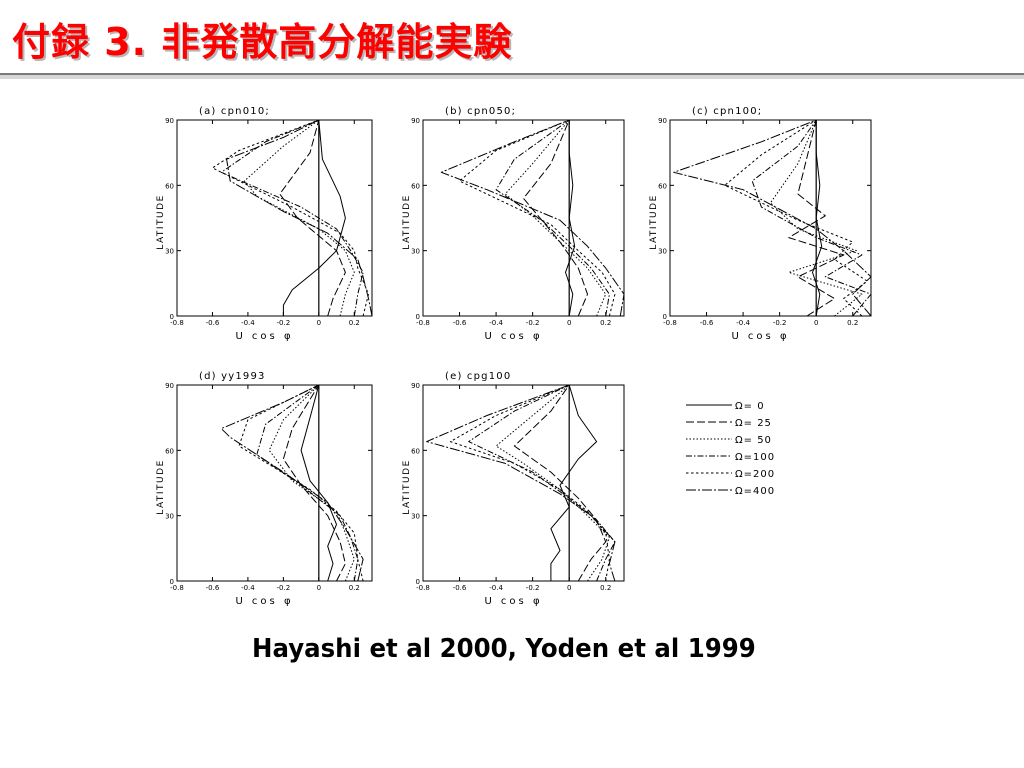 The height and width of the screenshot is (768, 1024). Describe the element at coordinates (755, 457) in the screenshot. I see `legend-label-omega-100: Ω=100` at that location.